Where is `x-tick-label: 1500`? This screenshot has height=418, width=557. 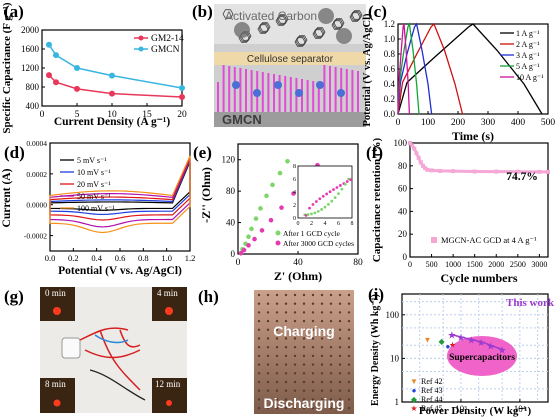
x-tick-label: 1500 is located at coordinates (475, 264).